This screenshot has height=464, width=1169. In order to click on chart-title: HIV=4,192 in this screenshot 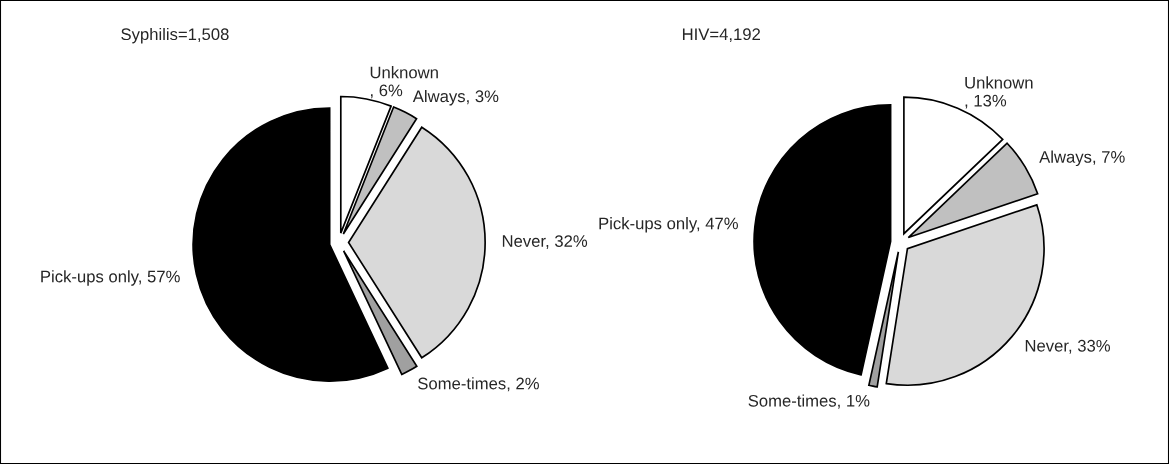, I will do `click(721, 35)`.